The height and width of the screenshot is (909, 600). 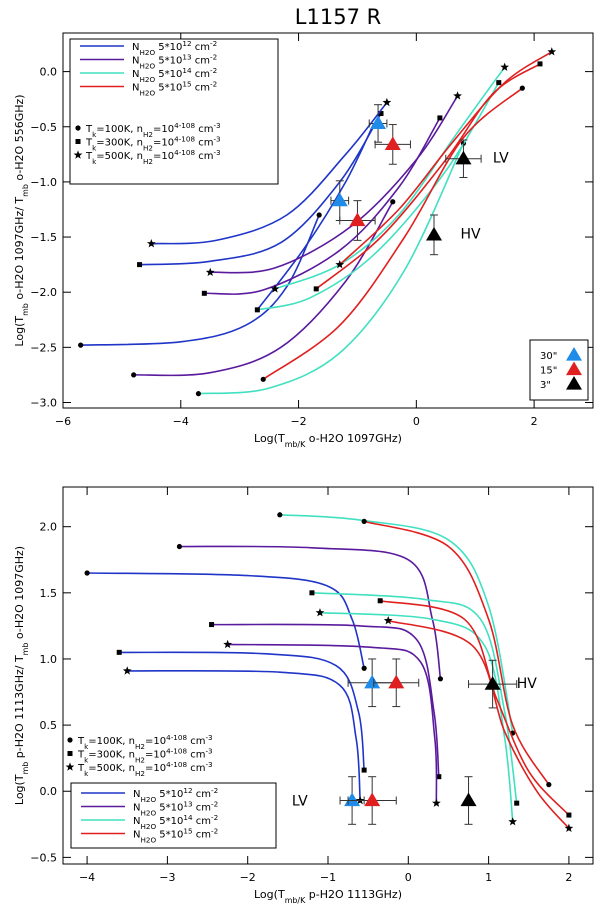 What do you see at coordinates (43, 292) in the screenshot?
I see `y-tick-label: −2.0` at bounding box center [43, 292].